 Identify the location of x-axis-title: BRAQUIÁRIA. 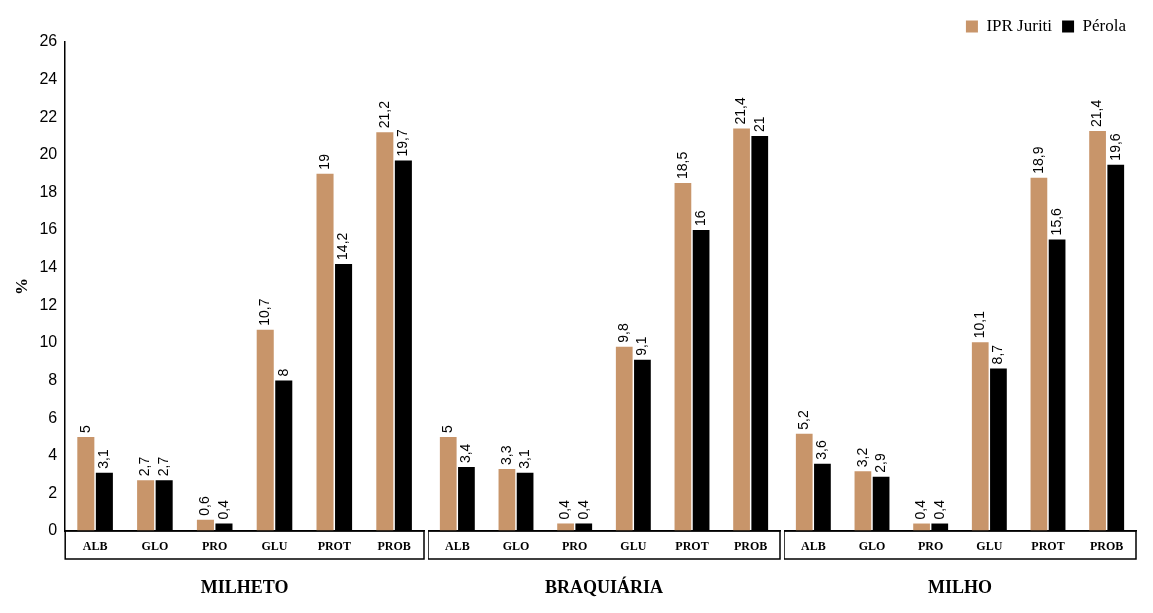
(604, 586).